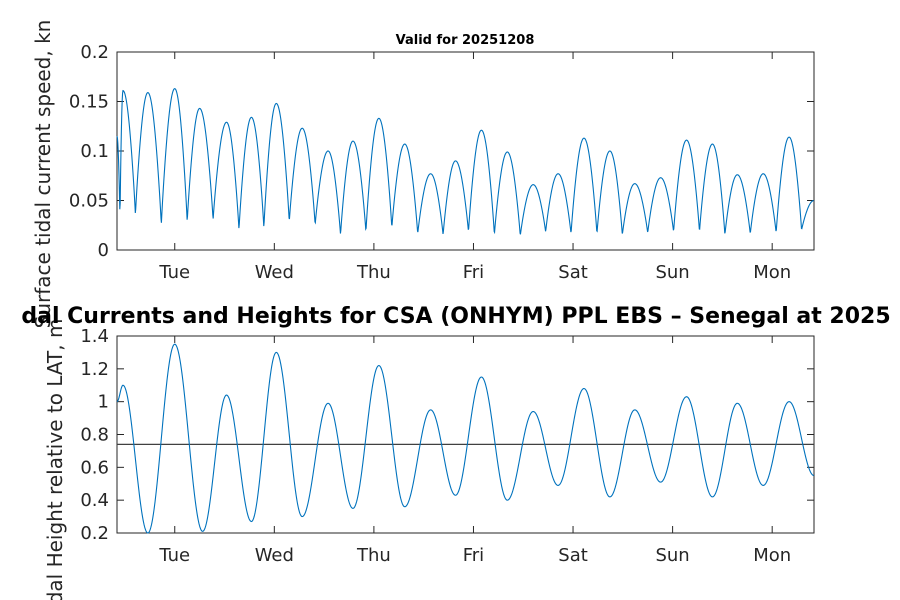 The height and width of the screenshot is (600, 900). What do you see at coordinates (94, 435) in the screenshot?
I see `y-tick-label: 0.8` at bounding box center [94, 435].